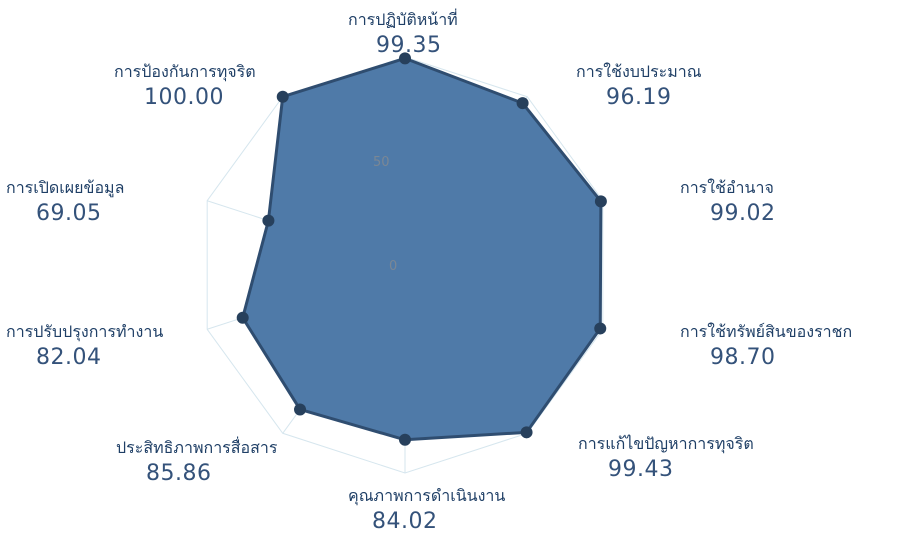  What do you see at coordinates (639, 97) in the screenshot?
I see `value-label: 96.19` at bounding box center [639, 97].